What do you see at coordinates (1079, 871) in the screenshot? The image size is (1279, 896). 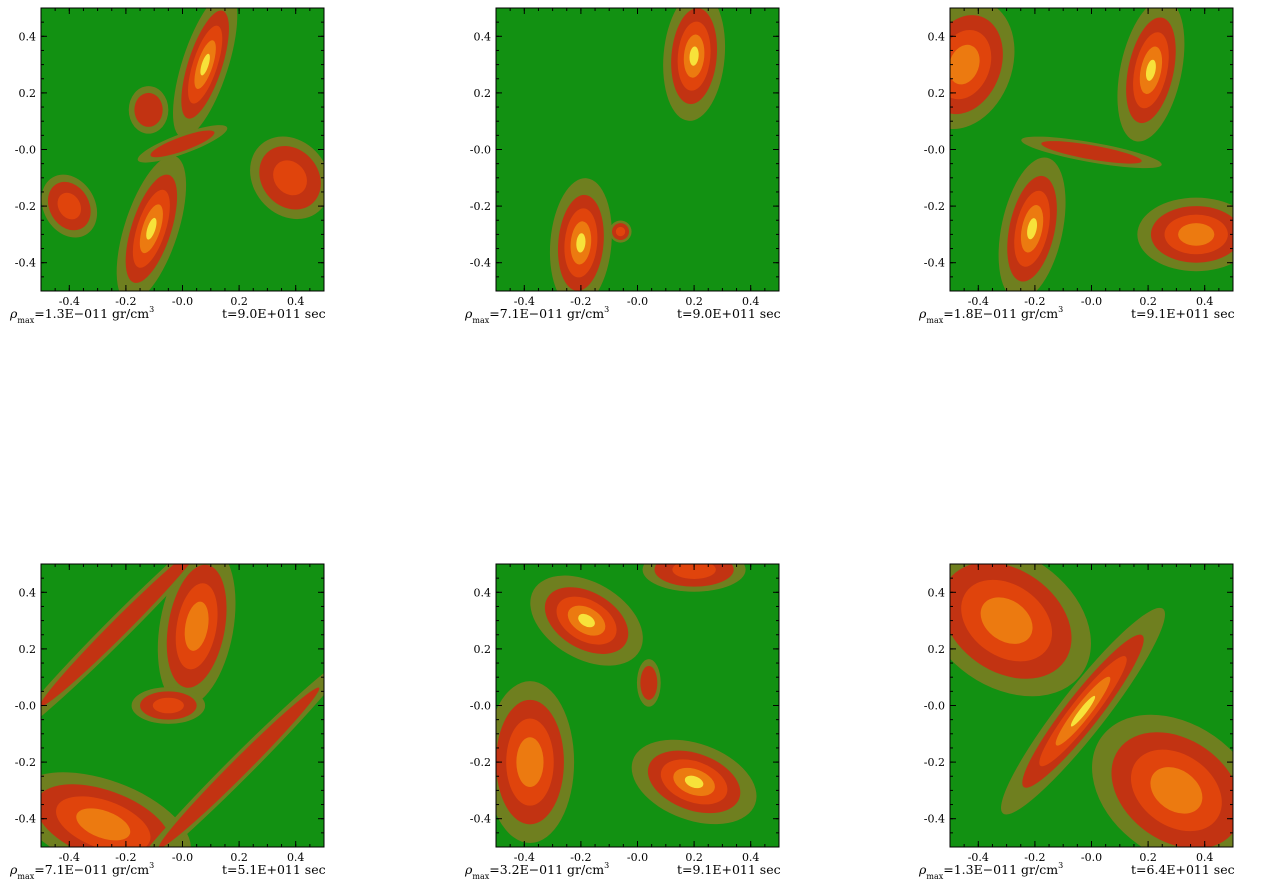 I see `panel-caption: ρmax=1.3E−011 gr/cm3 t=6.4E+011 sec` at bounding box center [1079, 871].